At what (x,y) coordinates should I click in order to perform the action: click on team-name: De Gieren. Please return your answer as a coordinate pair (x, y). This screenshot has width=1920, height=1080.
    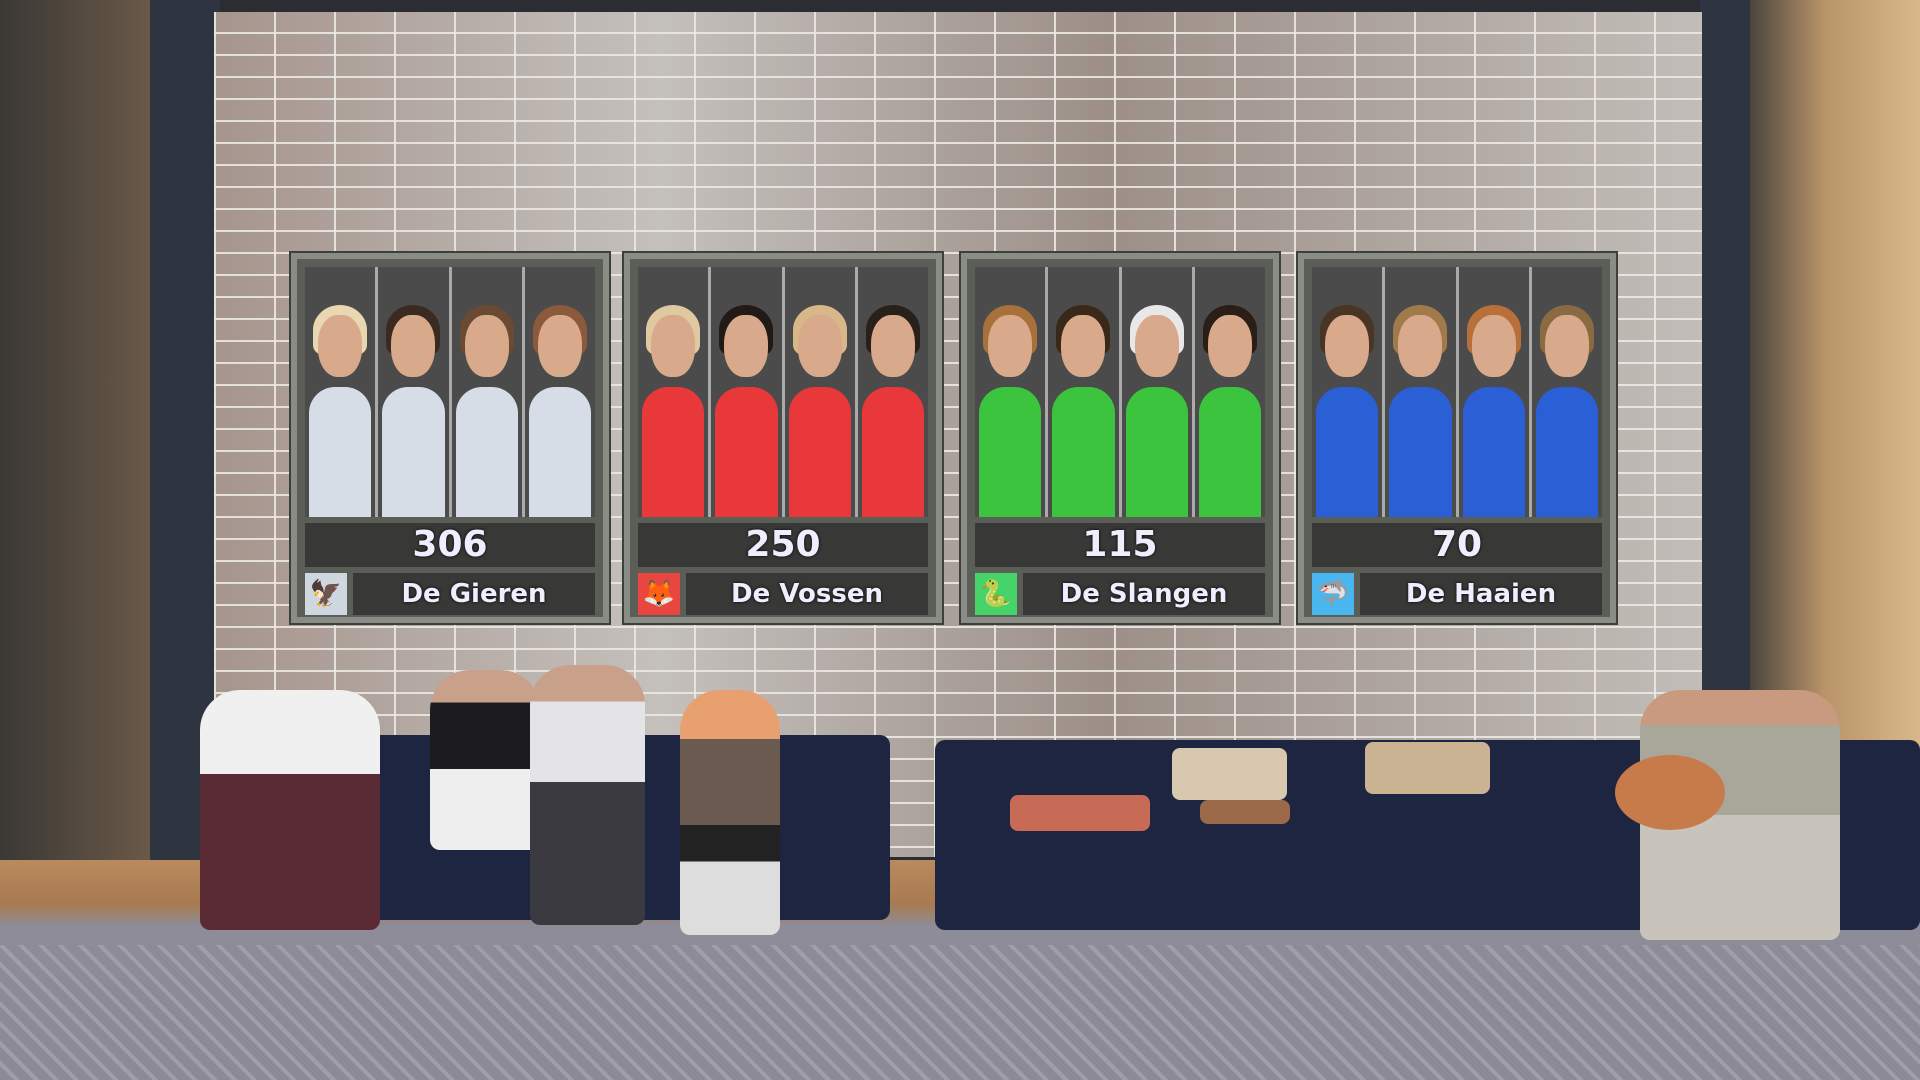
    Looking at the image, I should click on (474, 594).